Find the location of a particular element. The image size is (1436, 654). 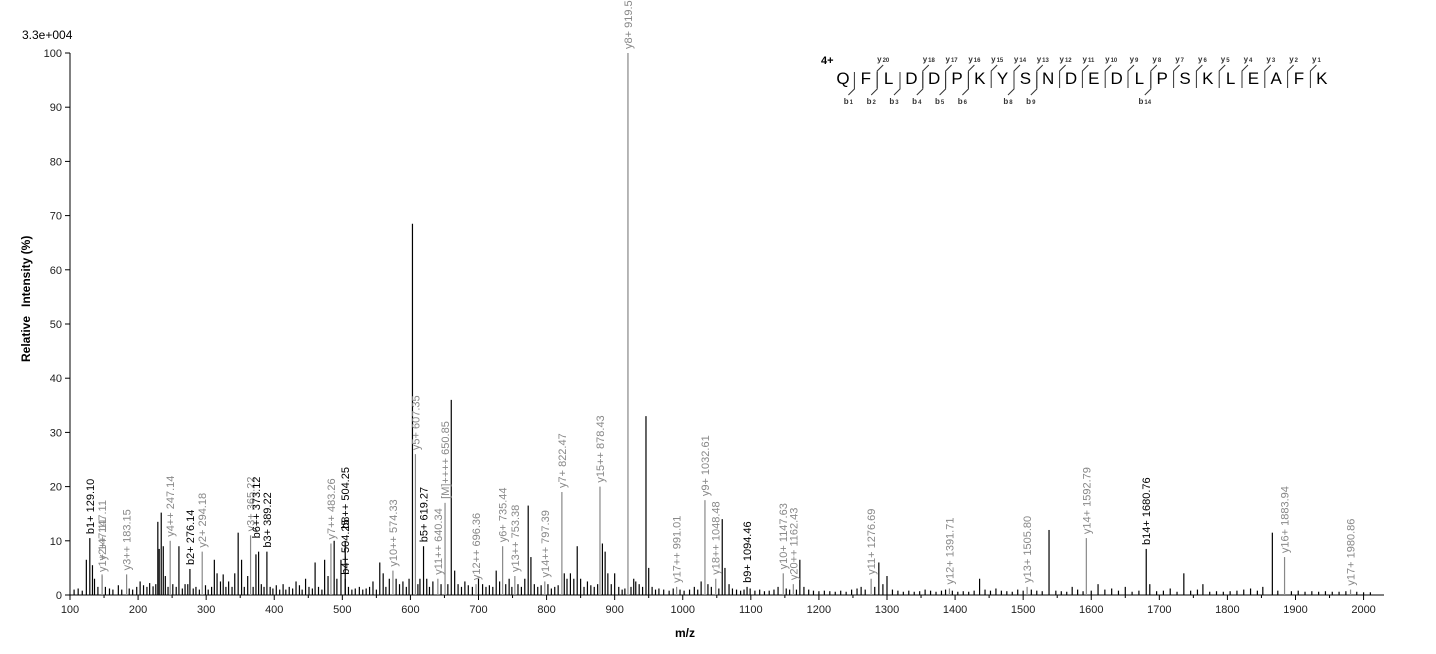

peak-label: y17+ 1980.86 is located at coordinates (1352, 552).